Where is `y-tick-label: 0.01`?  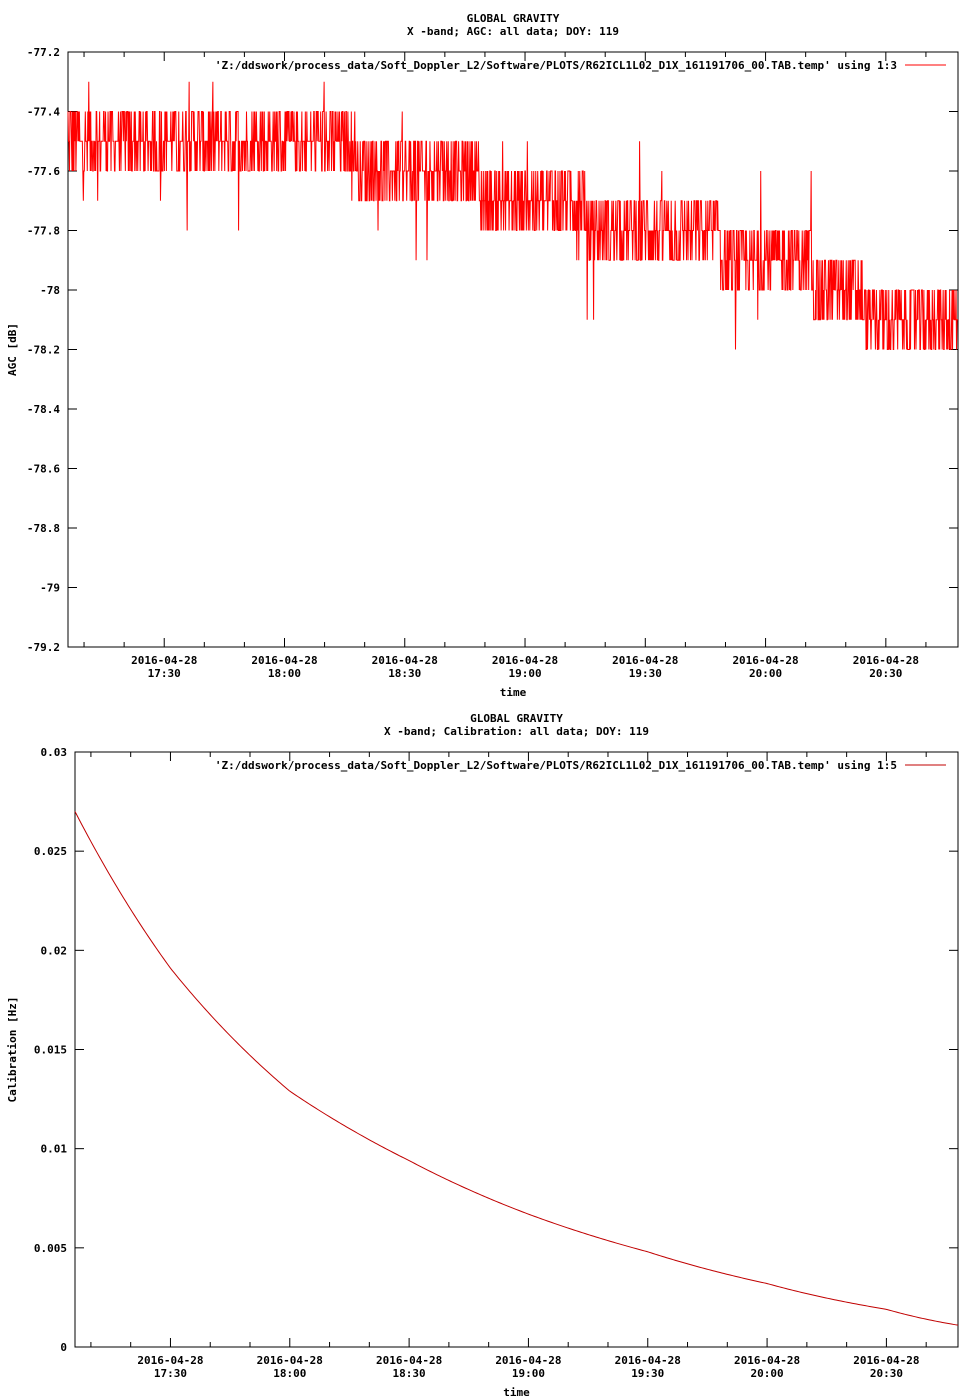 y-tick-label: 0.01 is located at coordinates (54, 1149).